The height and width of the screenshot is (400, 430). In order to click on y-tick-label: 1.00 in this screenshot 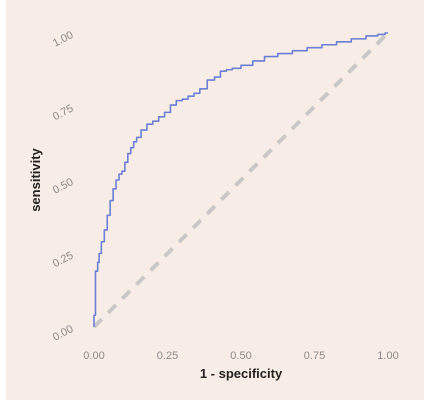, I will do `click(63, 39)`.